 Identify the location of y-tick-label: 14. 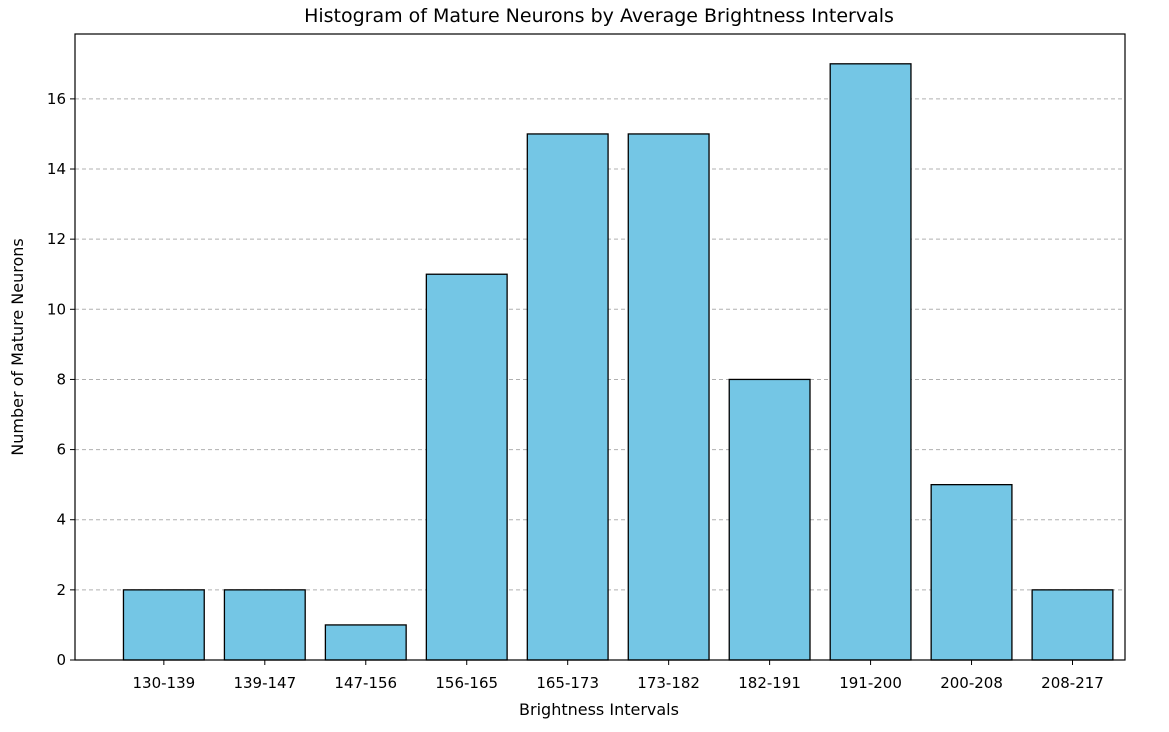
(56, 169).